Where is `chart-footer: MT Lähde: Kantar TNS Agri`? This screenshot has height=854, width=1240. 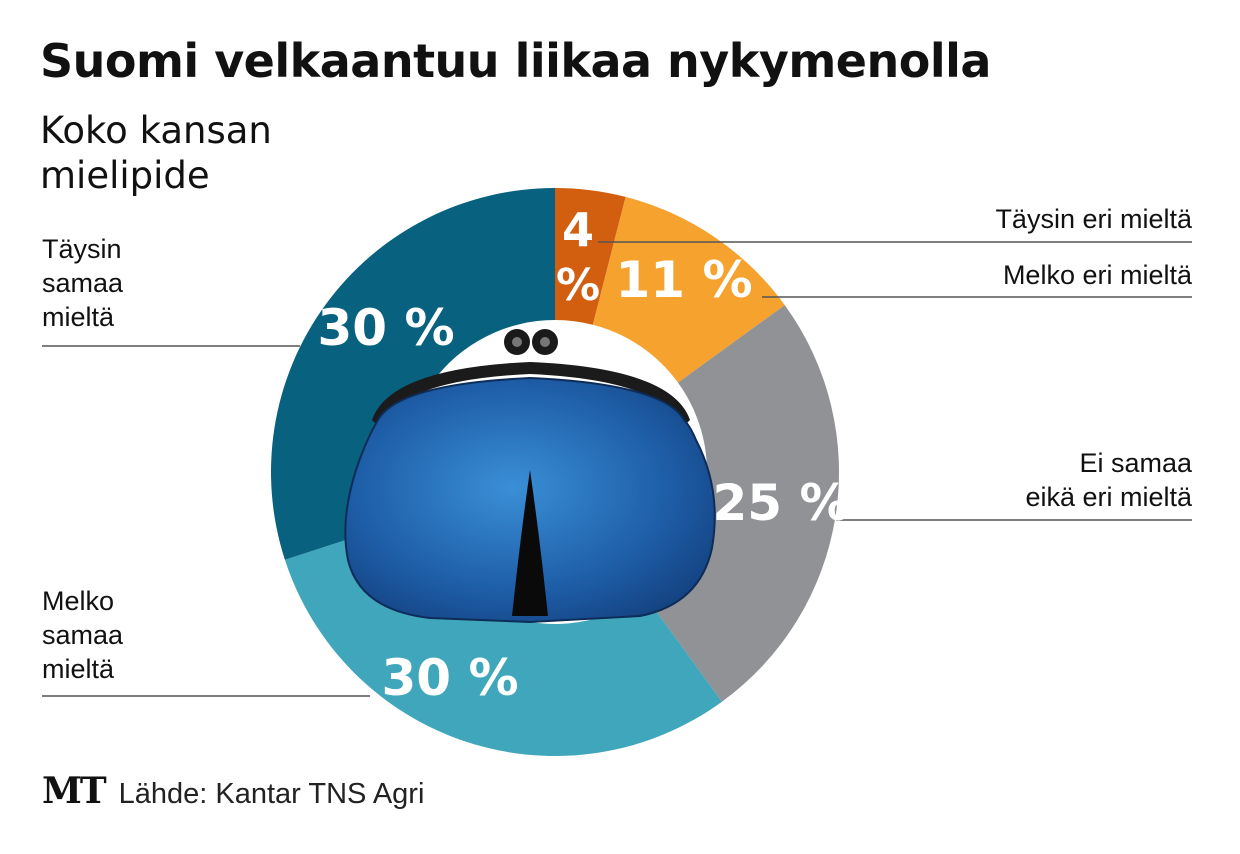
chart-footer: MT Lähde: Kantar TNS Agri is located at coordinates (233, 791).